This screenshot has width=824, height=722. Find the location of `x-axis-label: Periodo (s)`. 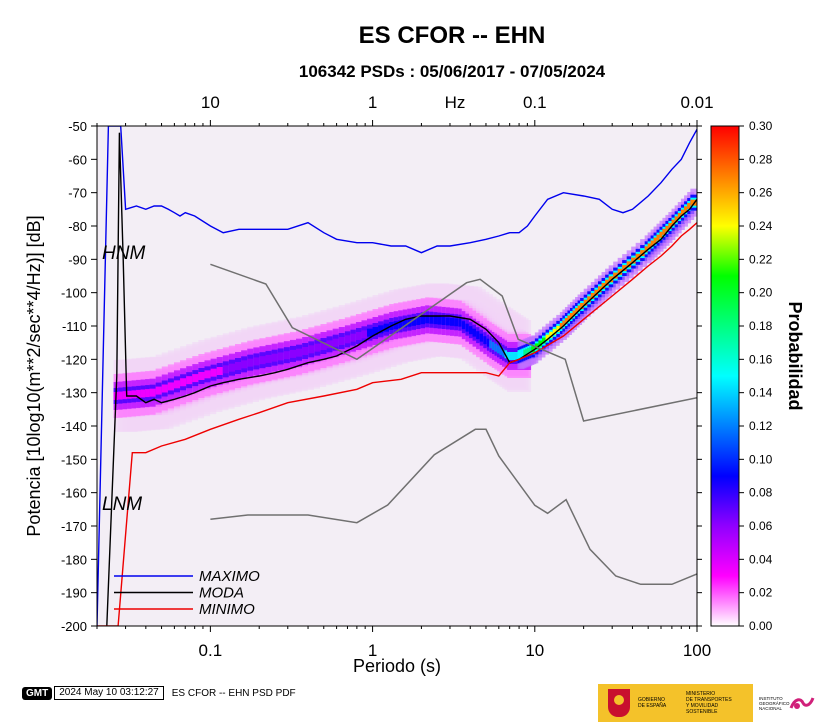

x-axis-label: Periodo (s) is located at coordinates (397, 666).